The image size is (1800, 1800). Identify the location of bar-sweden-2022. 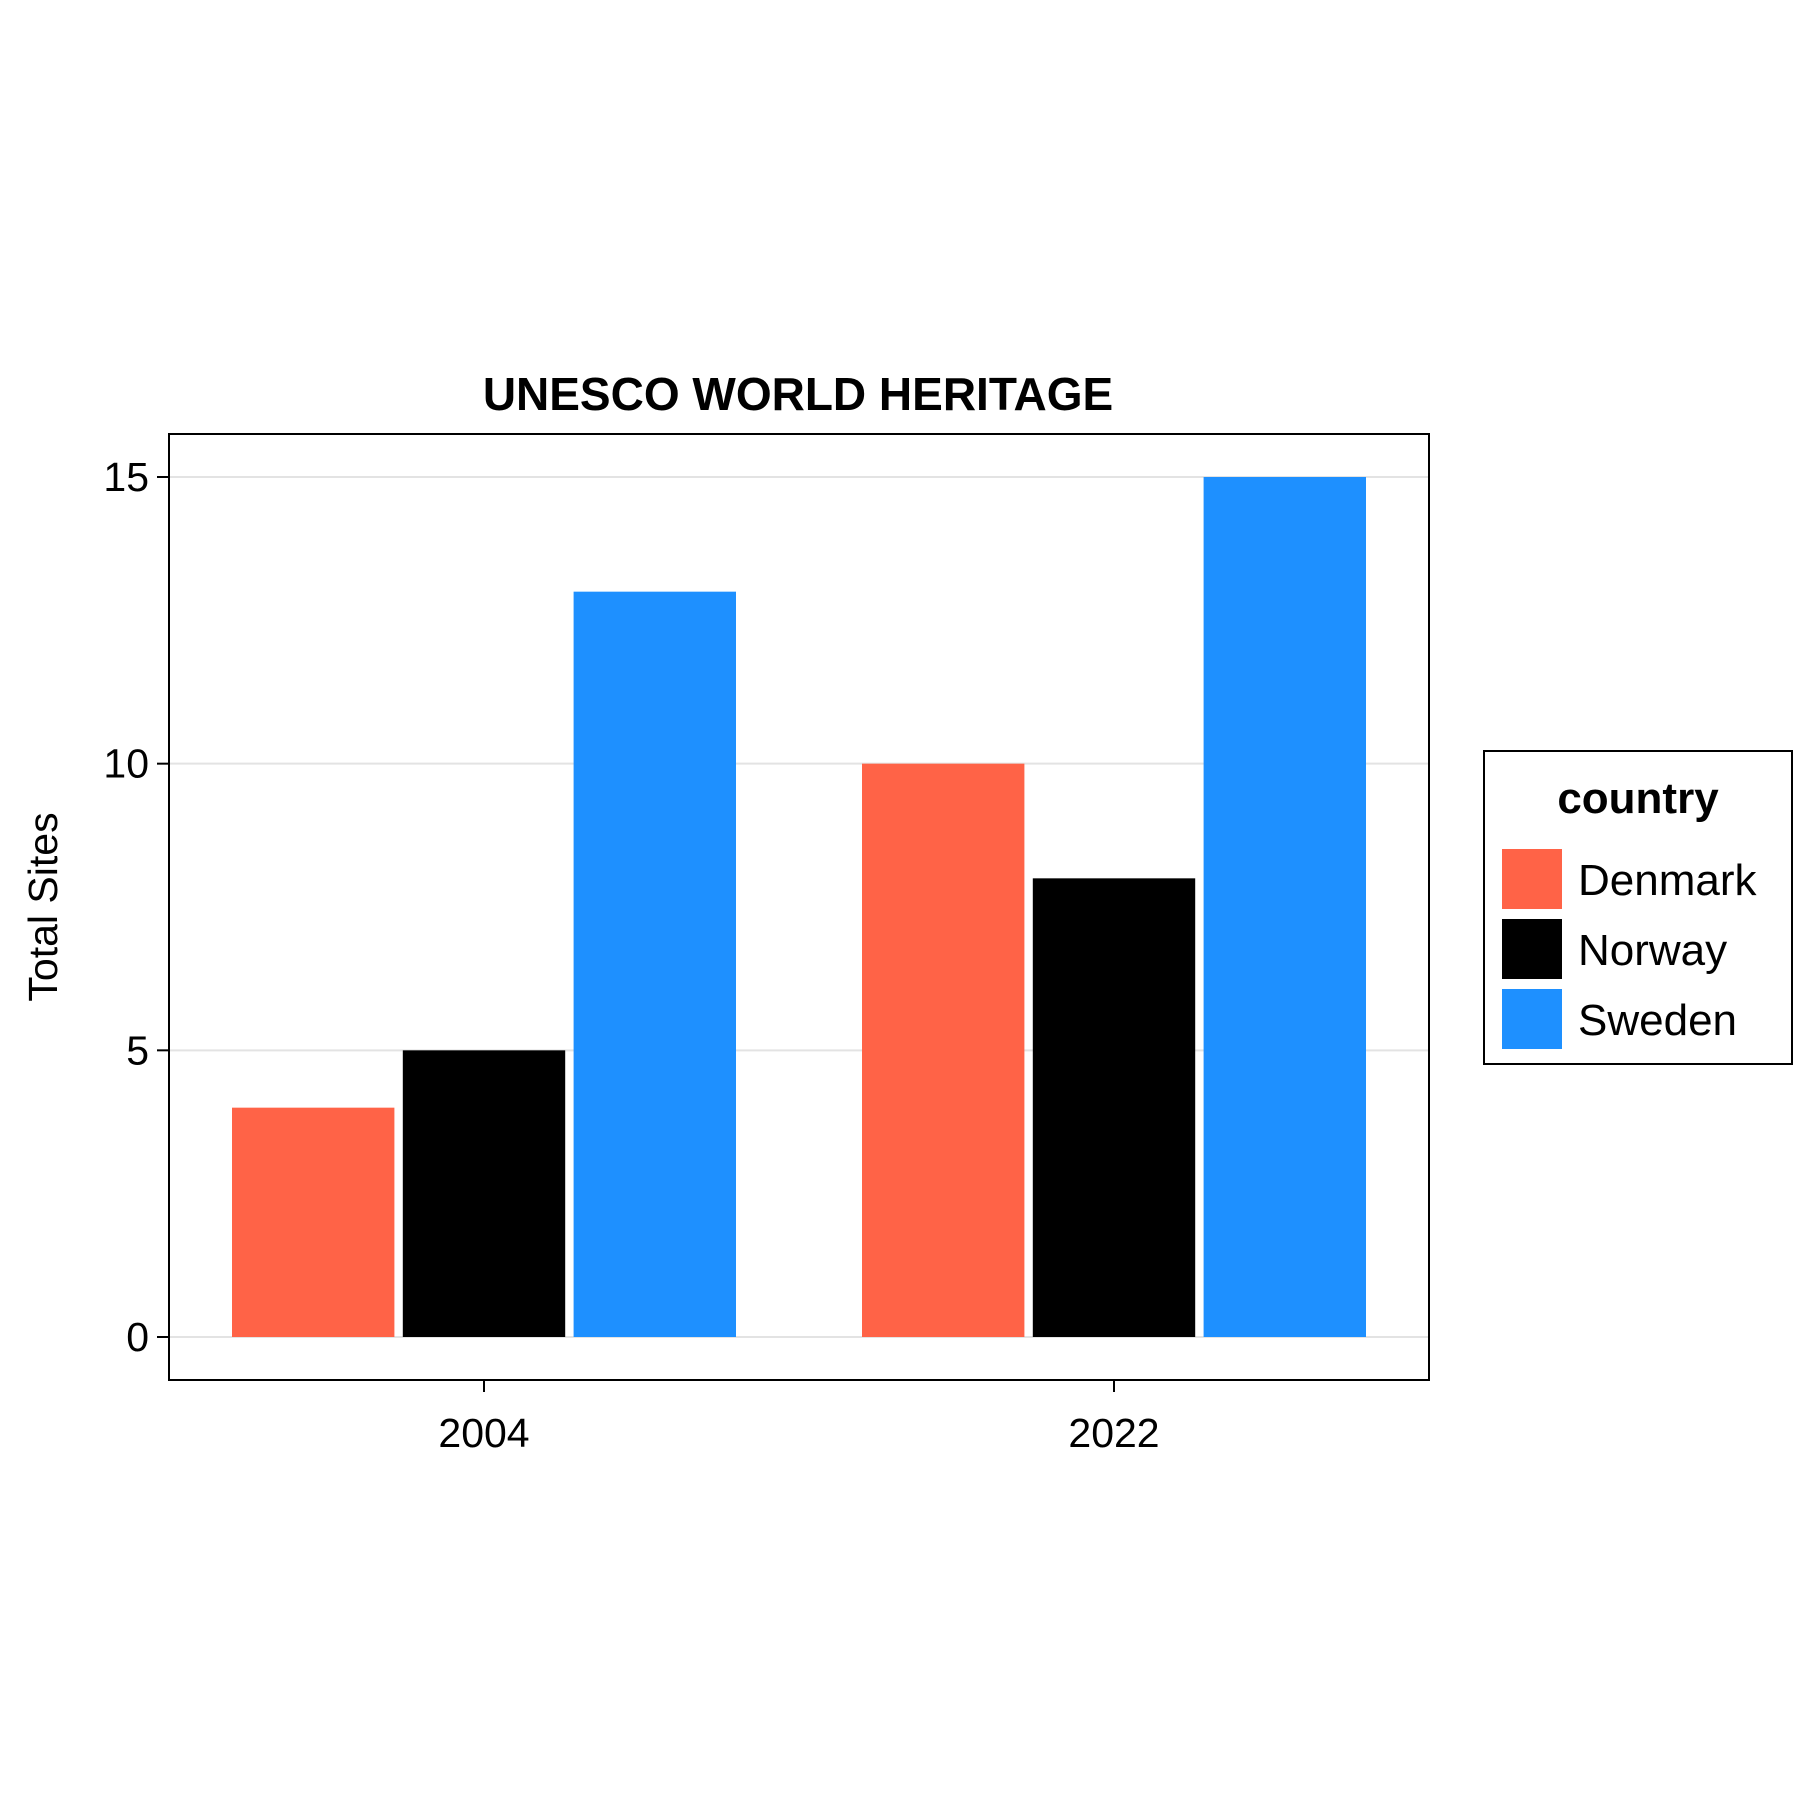
(1284, 907).